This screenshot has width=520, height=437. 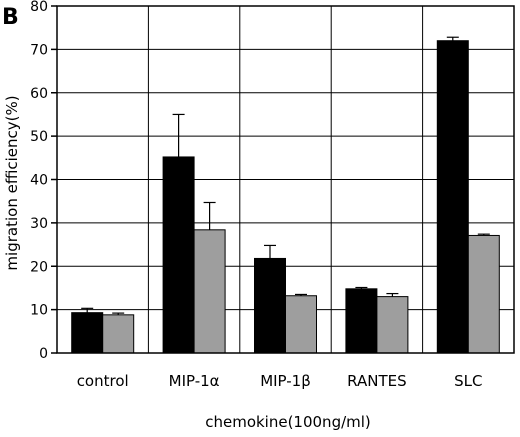 What do you see at coordinates (39, 7) in the screenshot?
I see `y-tick-label: 80` at bounding box center [39, 7].